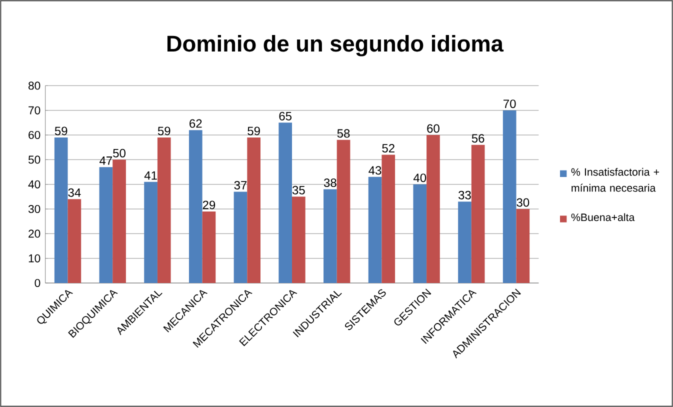 The image size is (673, 407). I want to click on data-label: 65, so click(285, 116).